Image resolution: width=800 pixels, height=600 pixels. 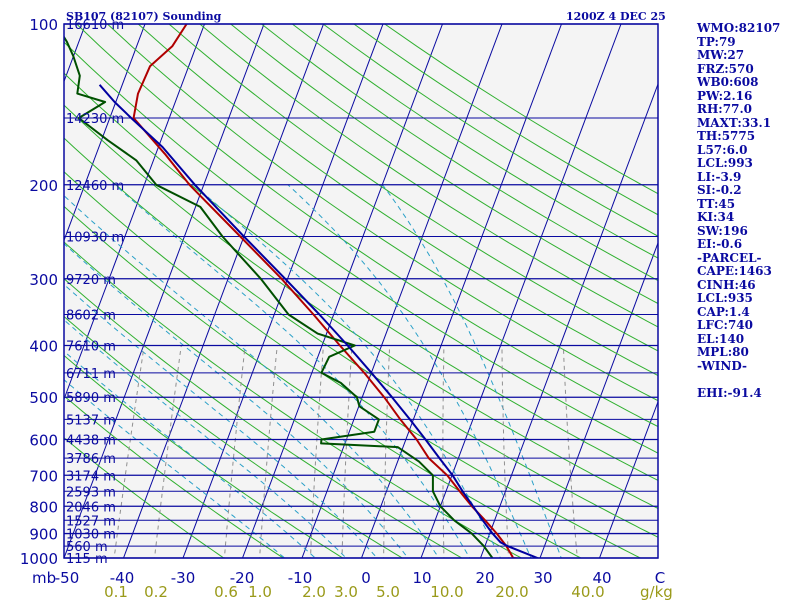 What do you see at coordinates (656, 591) in the screenshot?
I see `mixing-ratio-unit-label: g/kg` at bounding box center [656, 591].